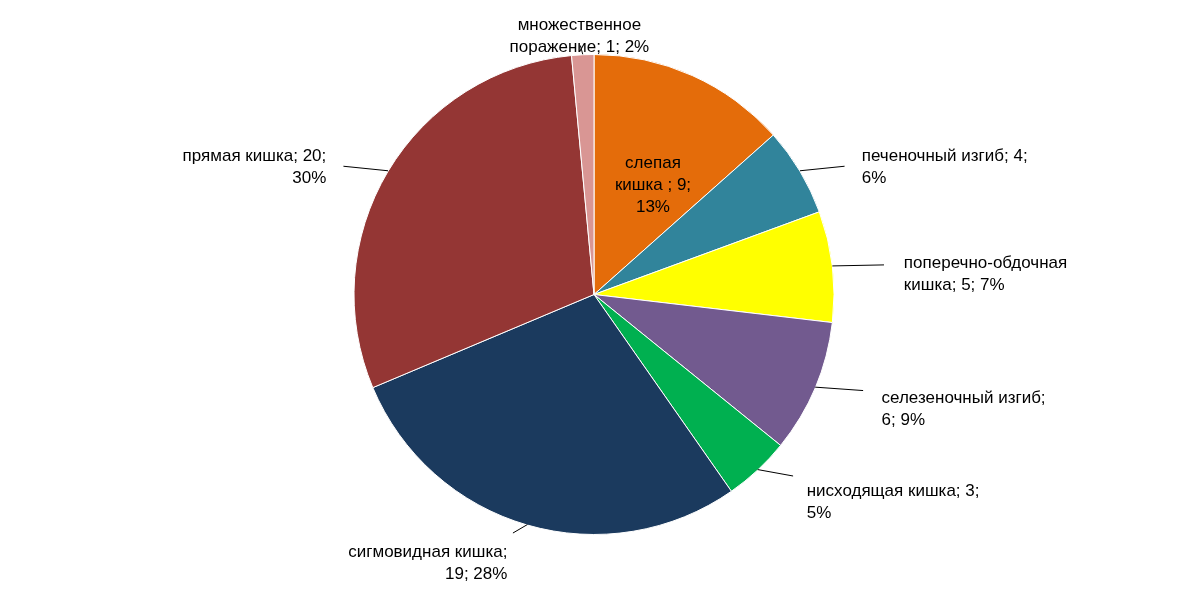 This screenshot has height=589, width=1188. What do you see at coordinates (944, 166) in the screenshot?
I see `slice-label: печеночный изгиб; 4; 6%` at bounding box center [944, 166].